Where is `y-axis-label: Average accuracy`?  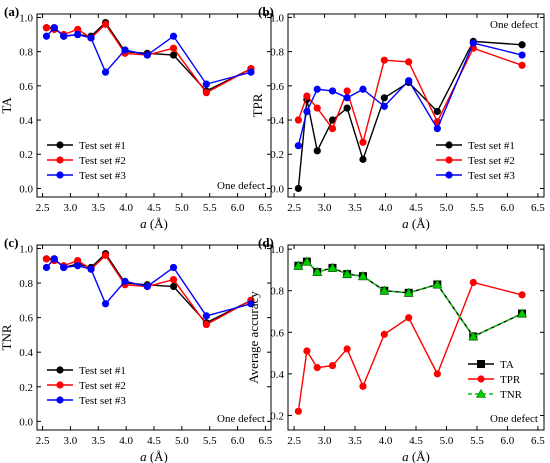 y-axis-label: Average accuracy is located at coordinates (253, 337).